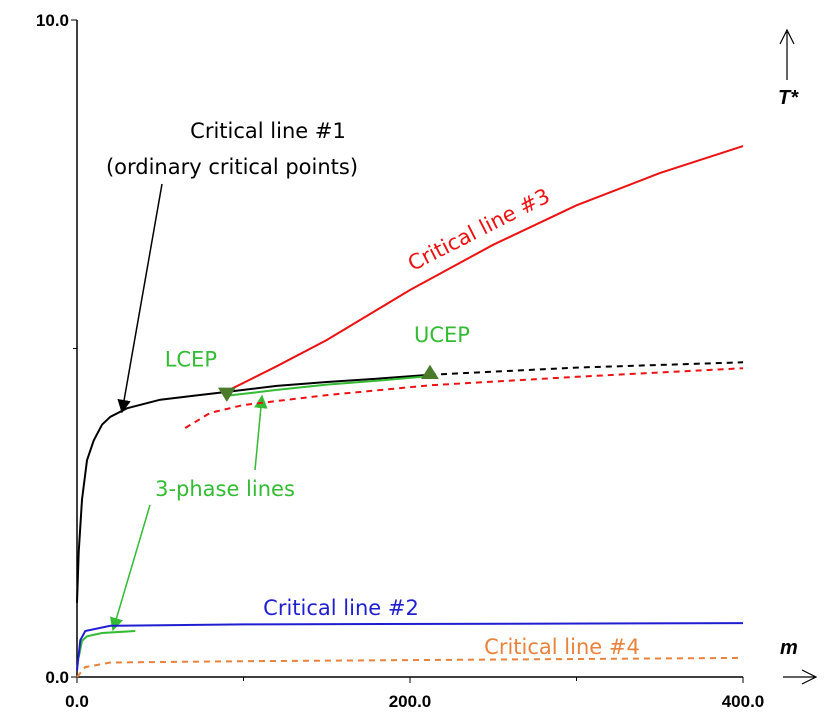 This screenshot has width=825, height=713. I want to click on x-tick-label: 200.0, so click(410, 701).